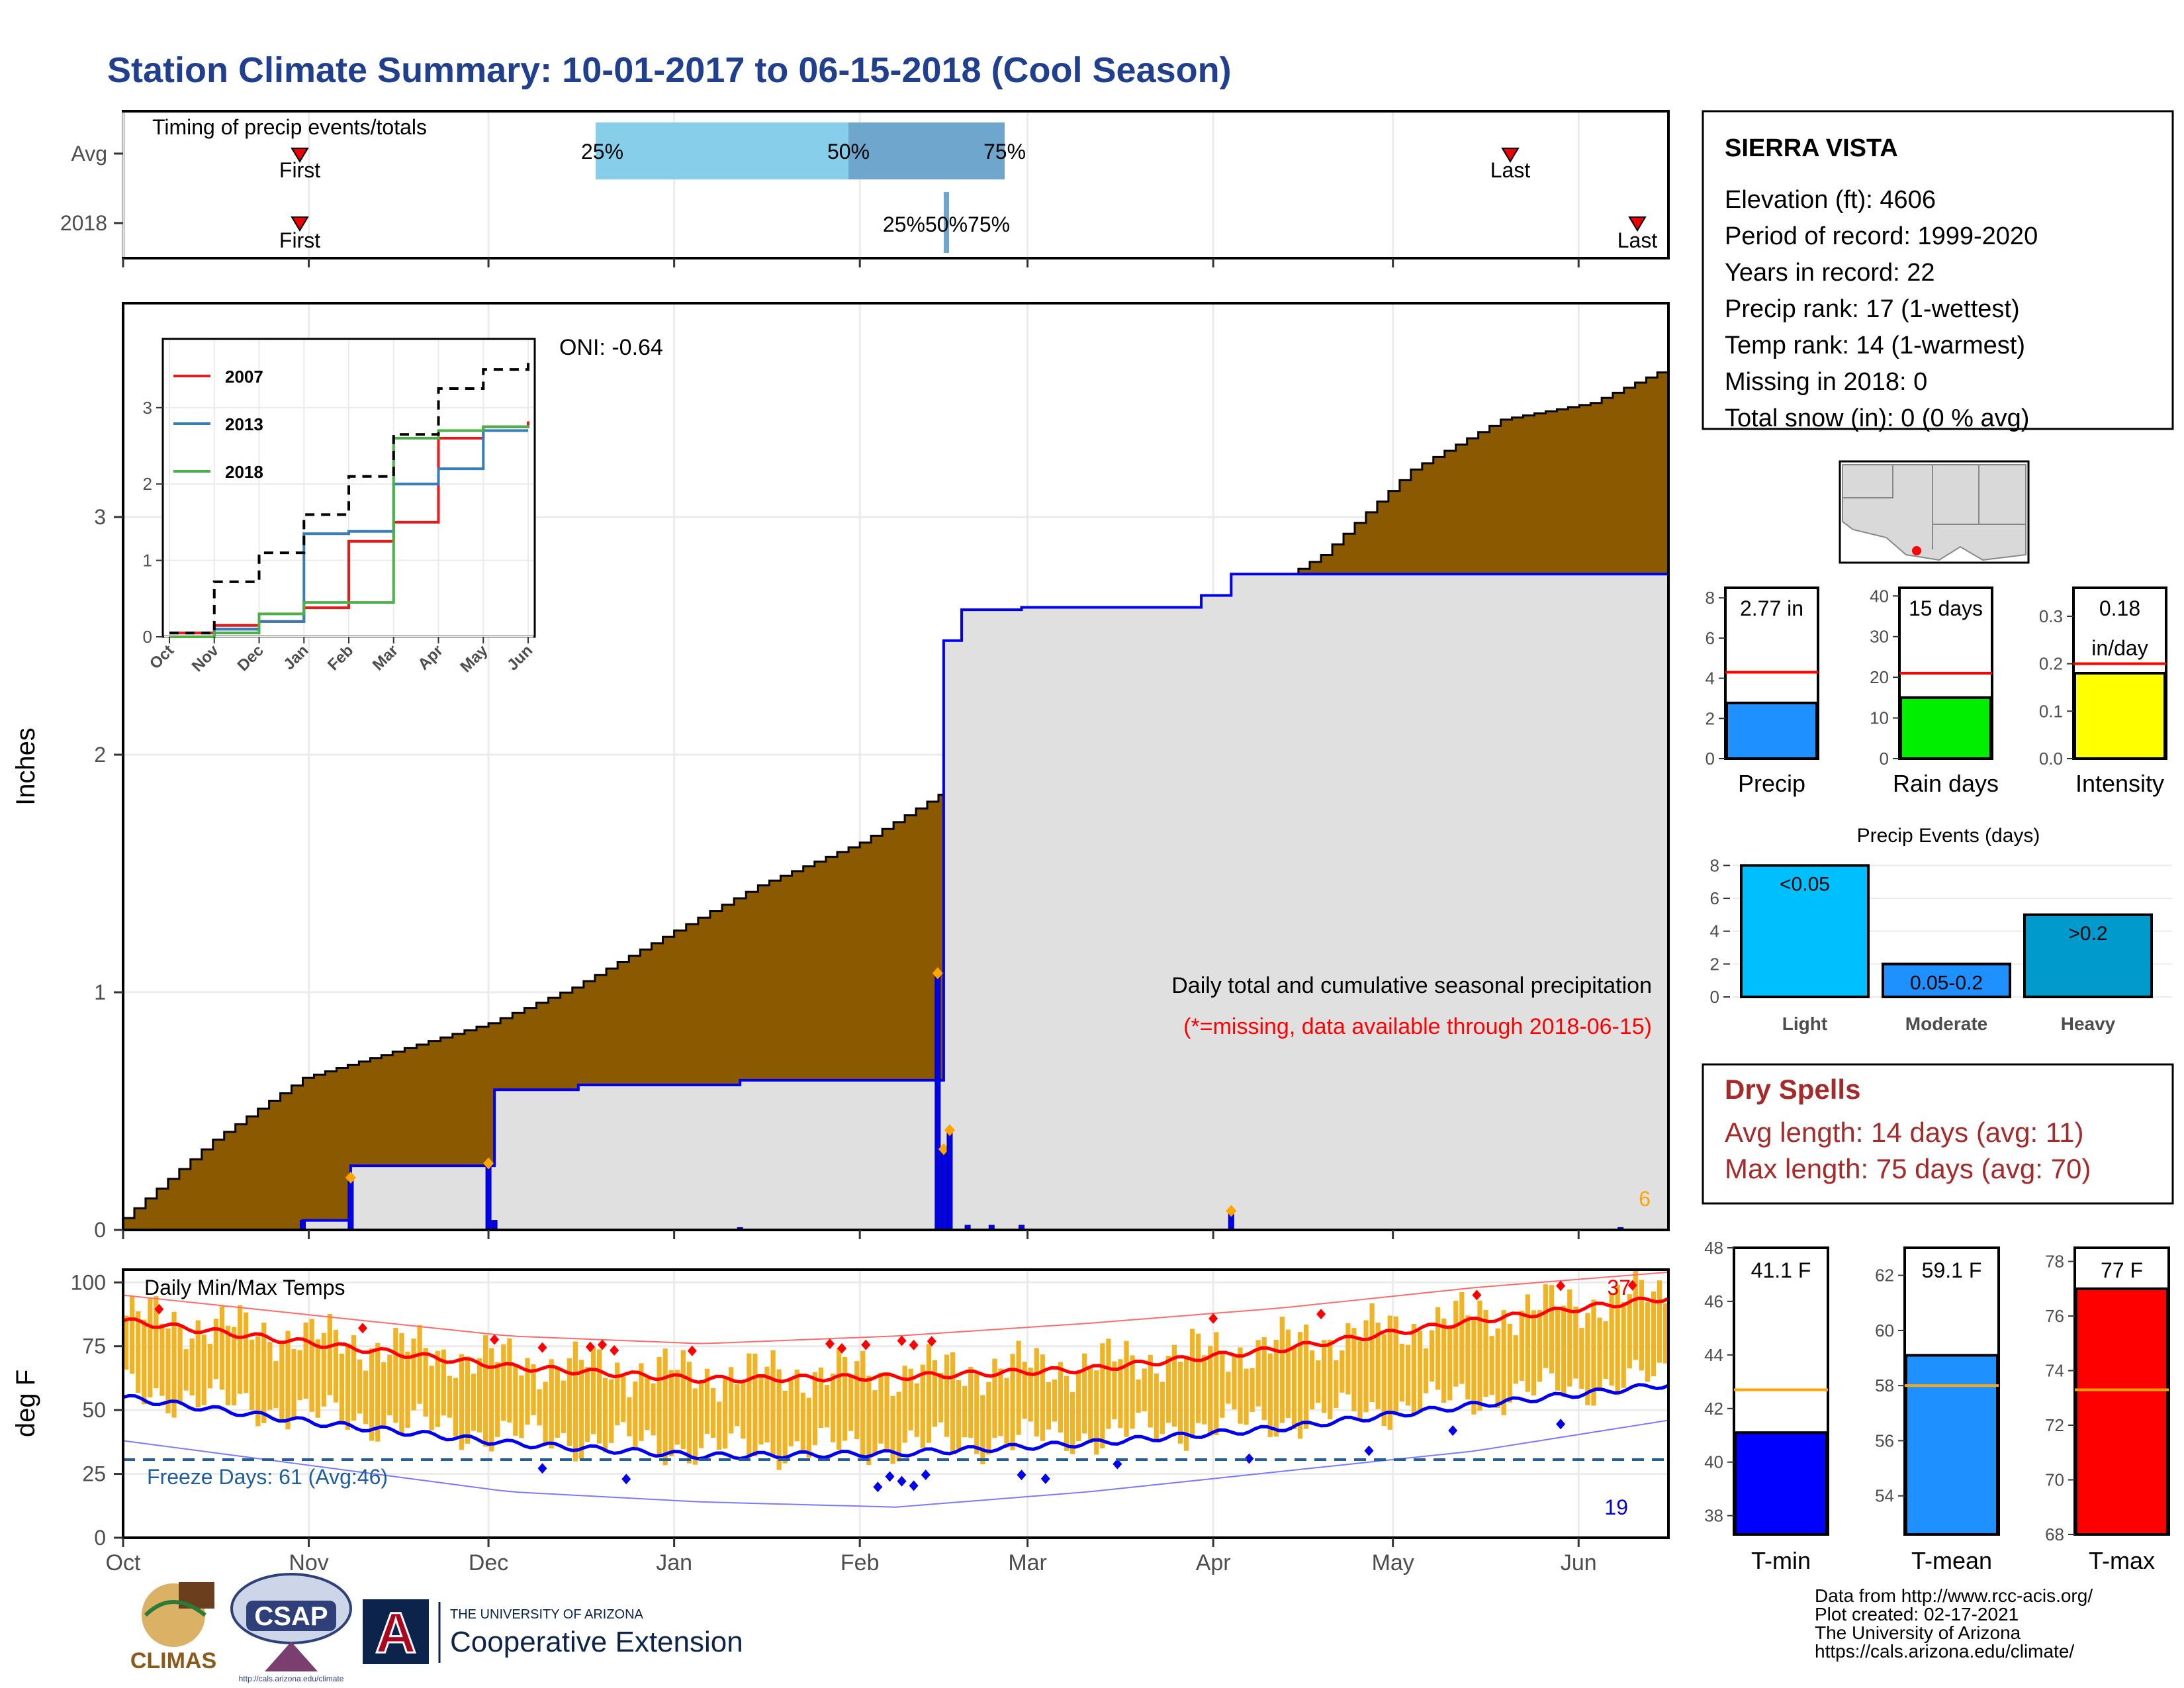  Describe the element at coordinates (1710, 598) in the screenshot. I see `precip-tick-label: 8` at that location.